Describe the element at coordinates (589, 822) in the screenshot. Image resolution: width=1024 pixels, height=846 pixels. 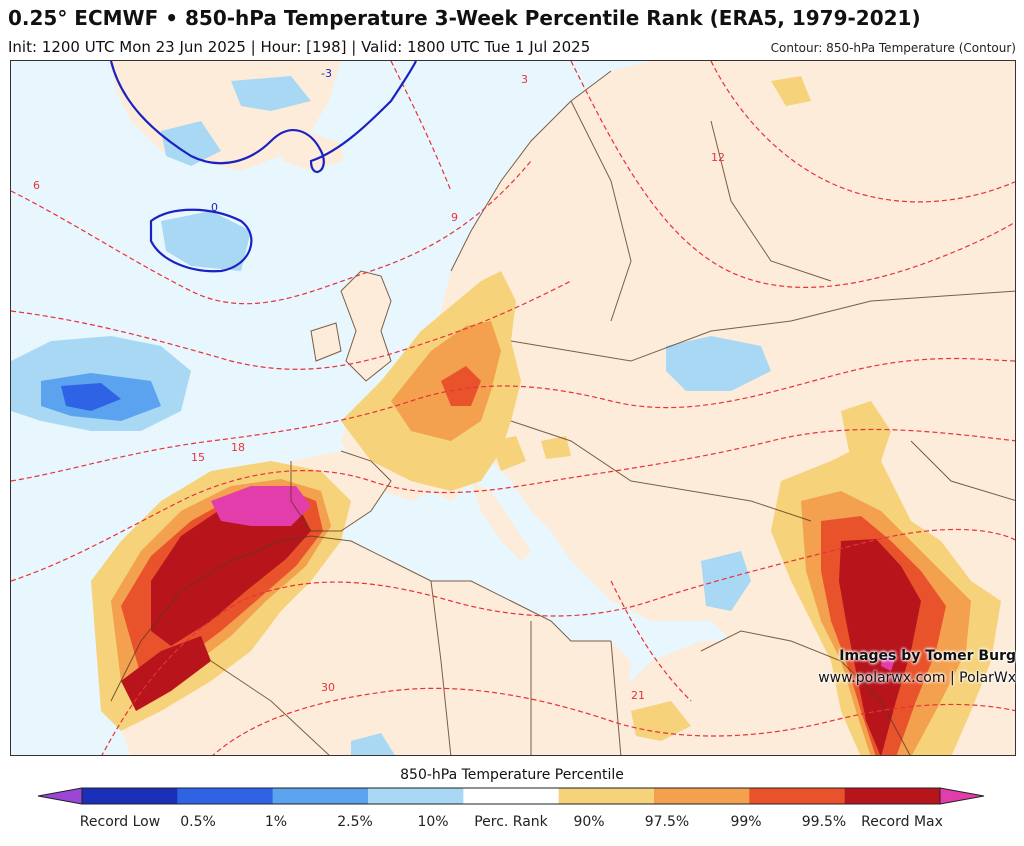
I see `colorbar-label: 90%` at that location.